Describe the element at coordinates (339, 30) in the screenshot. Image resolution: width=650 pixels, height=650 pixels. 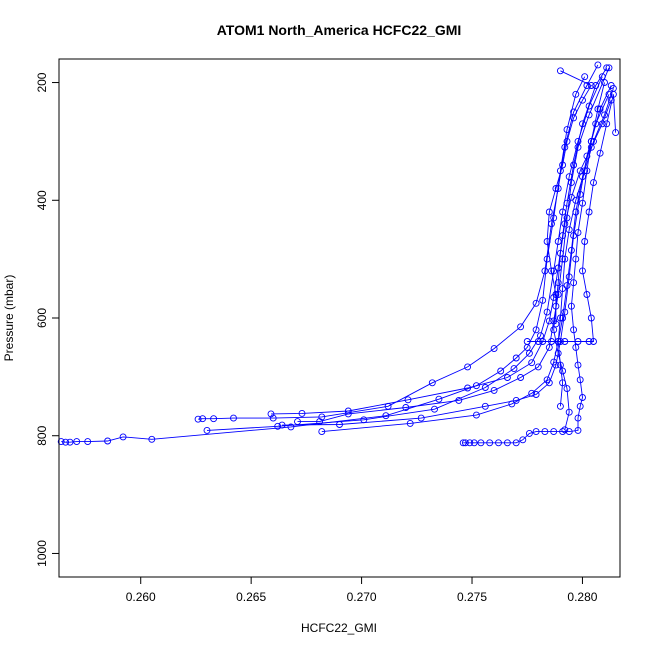
I see `chart-title: ATOM1 North_America HCFC22_GMI` at that location.